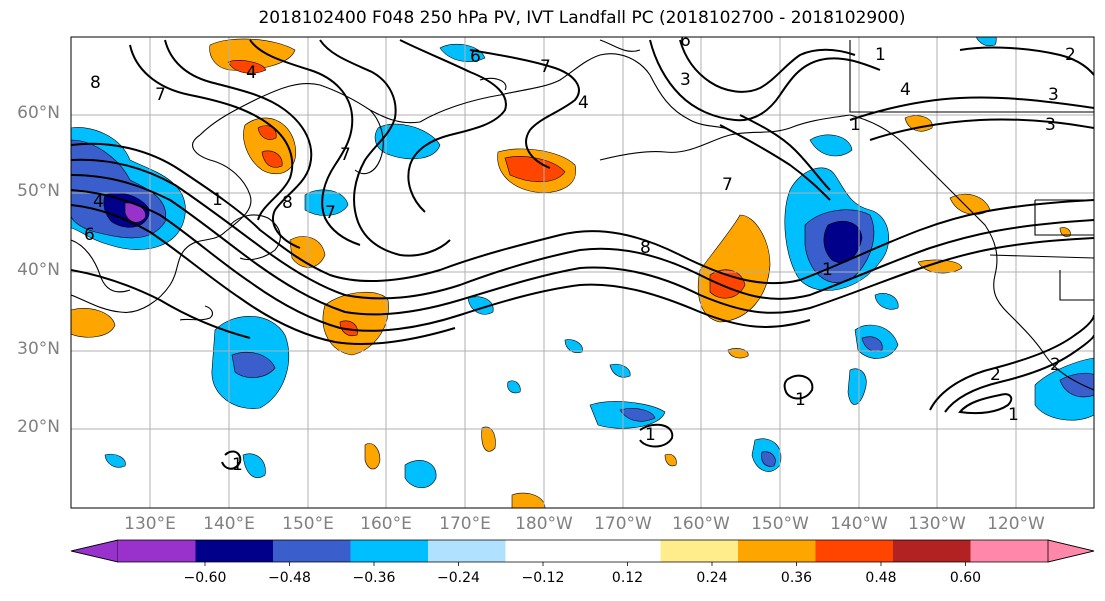  I want to click on colorbar-tick-label: 0.48, so click(881, 578).